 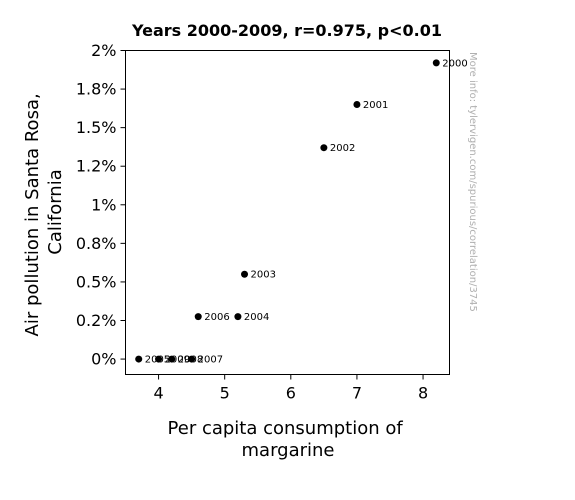 I want to click on data-point-label: 2000, so click(x=454, y=63).